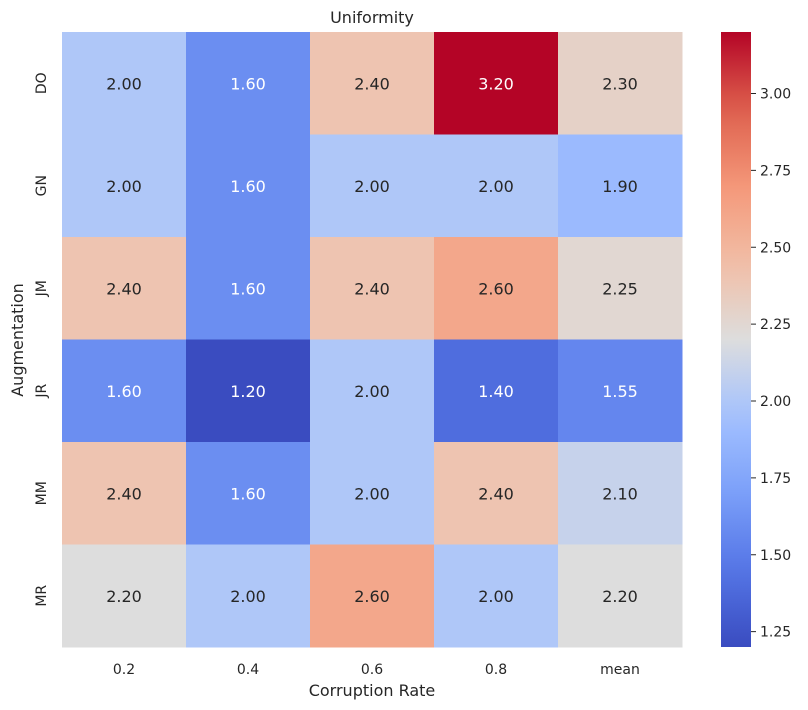 The image size is (808, 710). I want to click on cell-value-label: 1.20, so click(248, 391).